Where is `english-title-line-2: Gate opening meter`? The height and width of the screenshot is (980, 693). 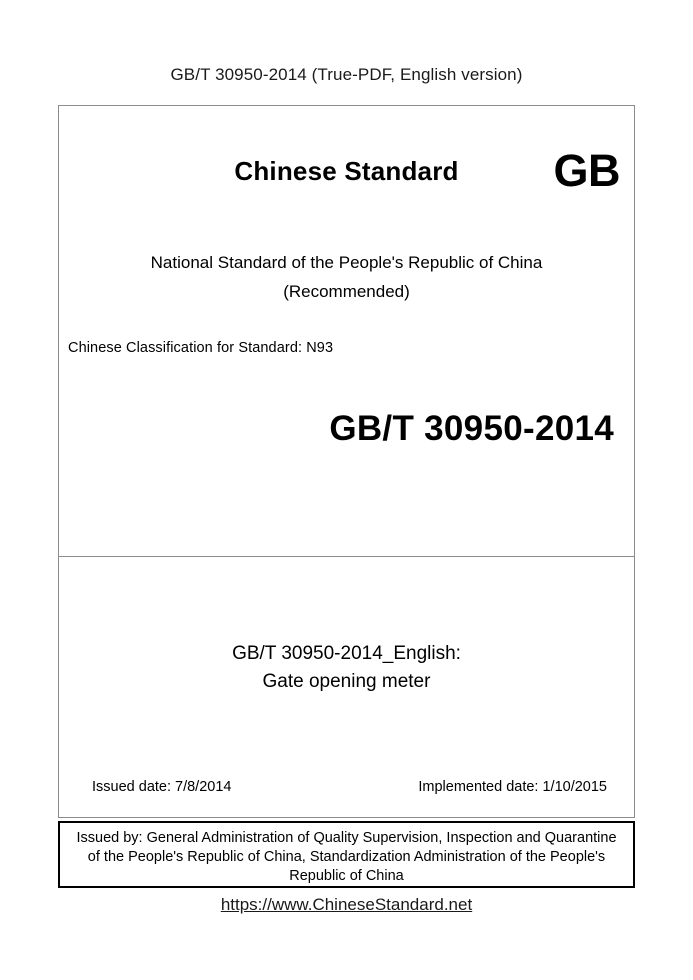 english-title-line-2: Gate opening meter is located at coordinates (346, 681).